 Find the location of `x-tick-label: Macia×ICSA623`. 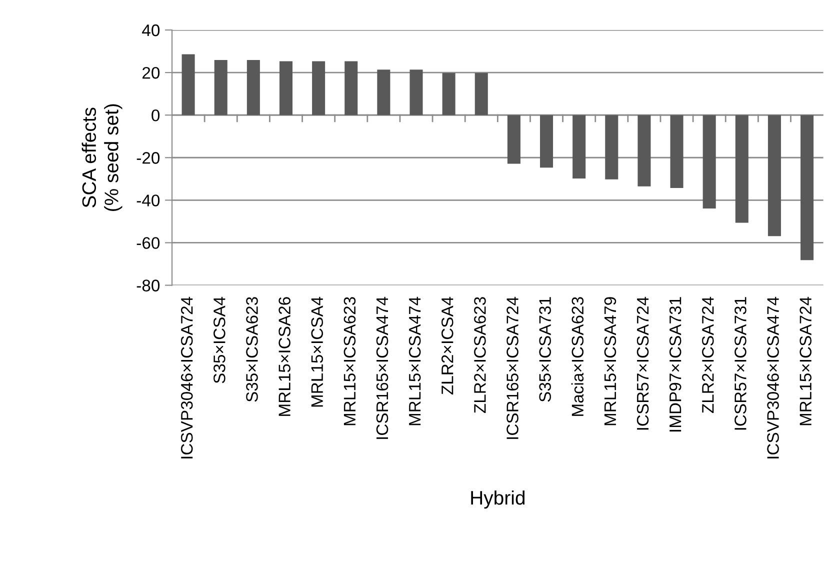

x-tick-label: Macia×ICSA623 is located at coordinates (577, 356).